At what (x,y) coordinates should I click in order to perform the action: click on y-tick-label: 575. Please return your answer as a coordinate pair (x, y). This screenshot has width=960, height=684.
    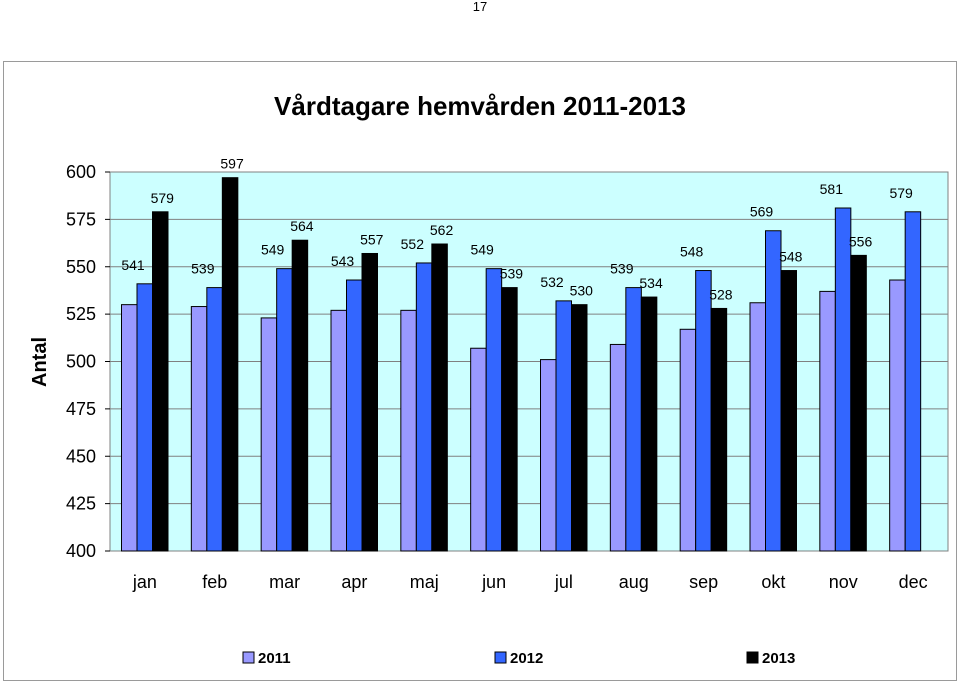
    Looking at the image, I should click on (81, 219).